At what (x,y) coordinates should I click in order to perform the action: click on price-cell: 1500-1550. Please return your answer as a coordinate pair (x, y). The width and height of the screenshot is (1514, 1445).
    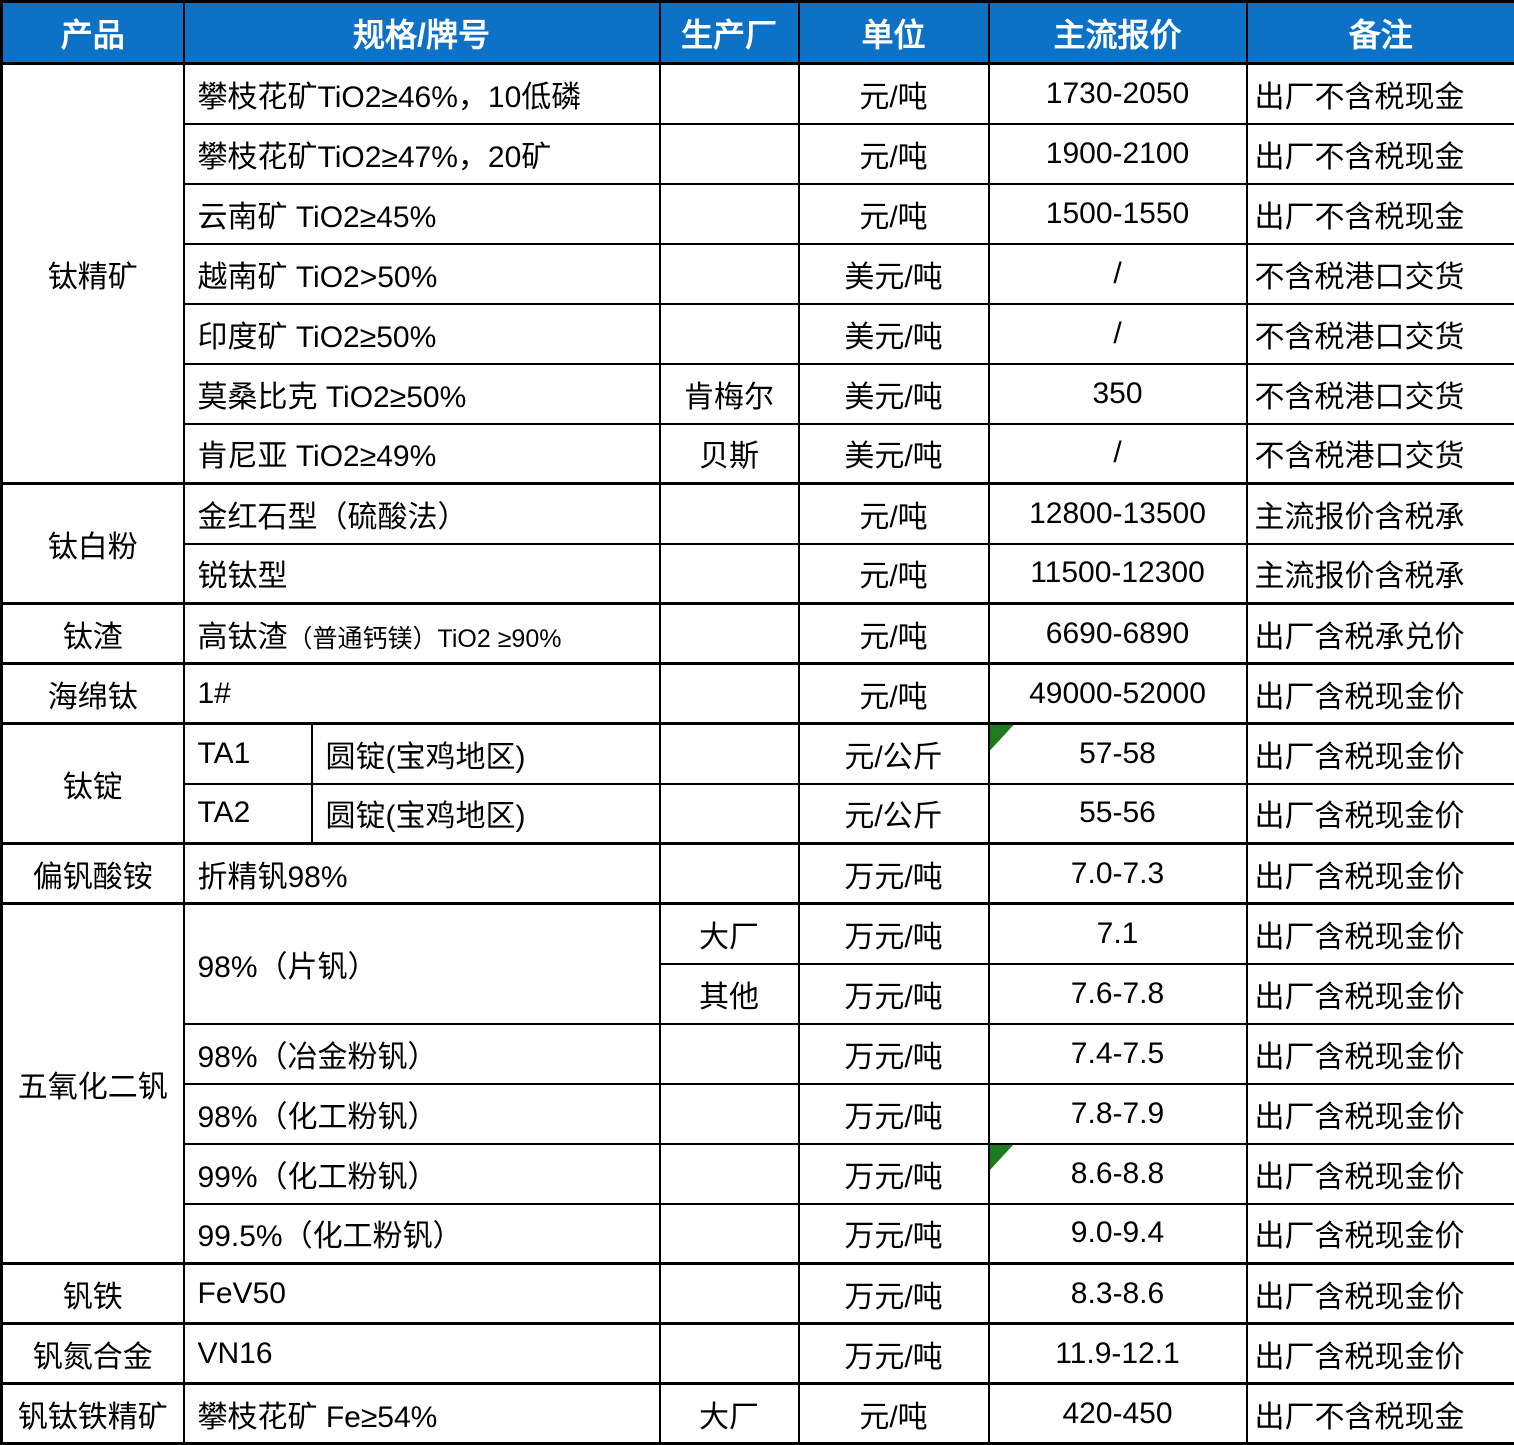
    Looking at the image, I should click on (1118, 214).